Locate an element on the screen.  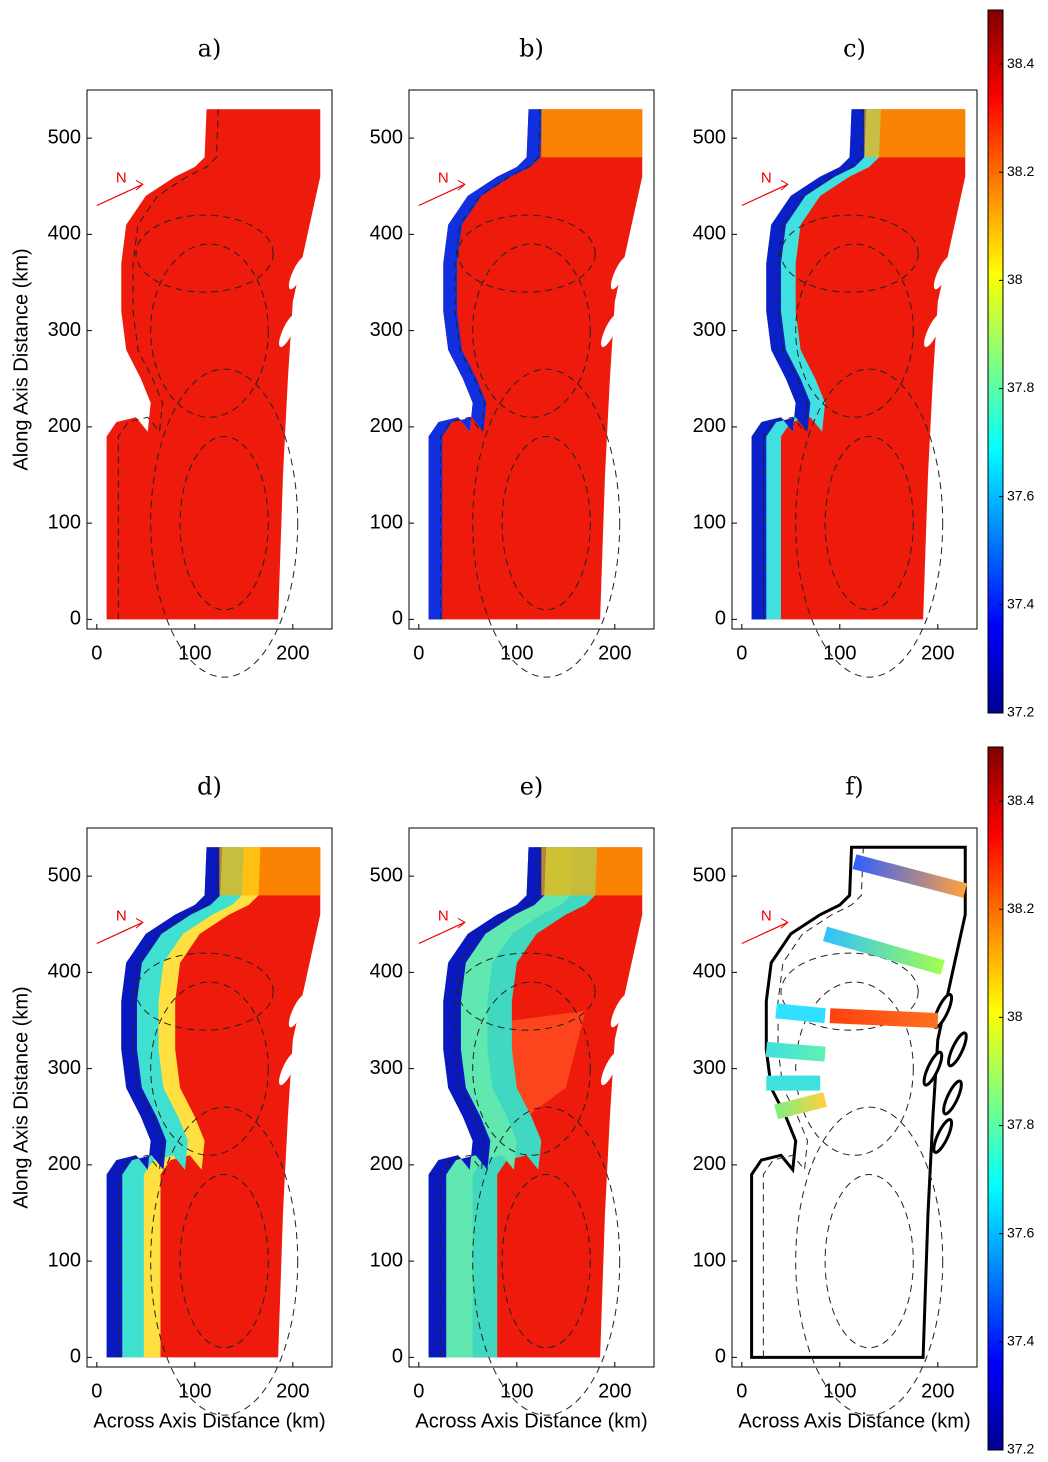
y-tick-label: 100 is located at coordinates (709, 1260).